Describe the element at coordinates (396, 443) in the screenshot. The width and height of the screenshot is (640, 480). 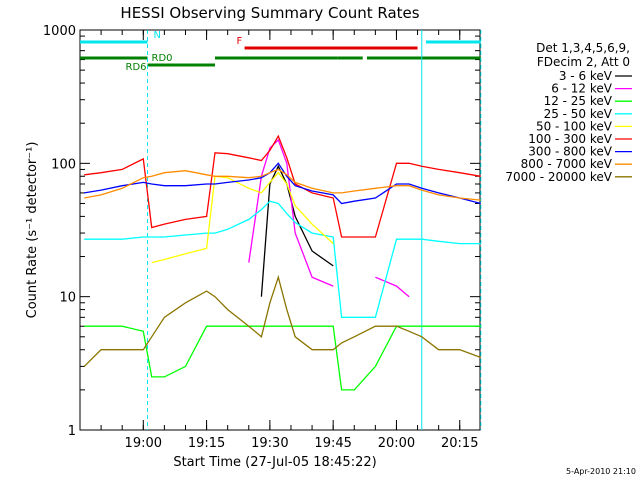
I see `x-tick-label: 20:00` at that location.